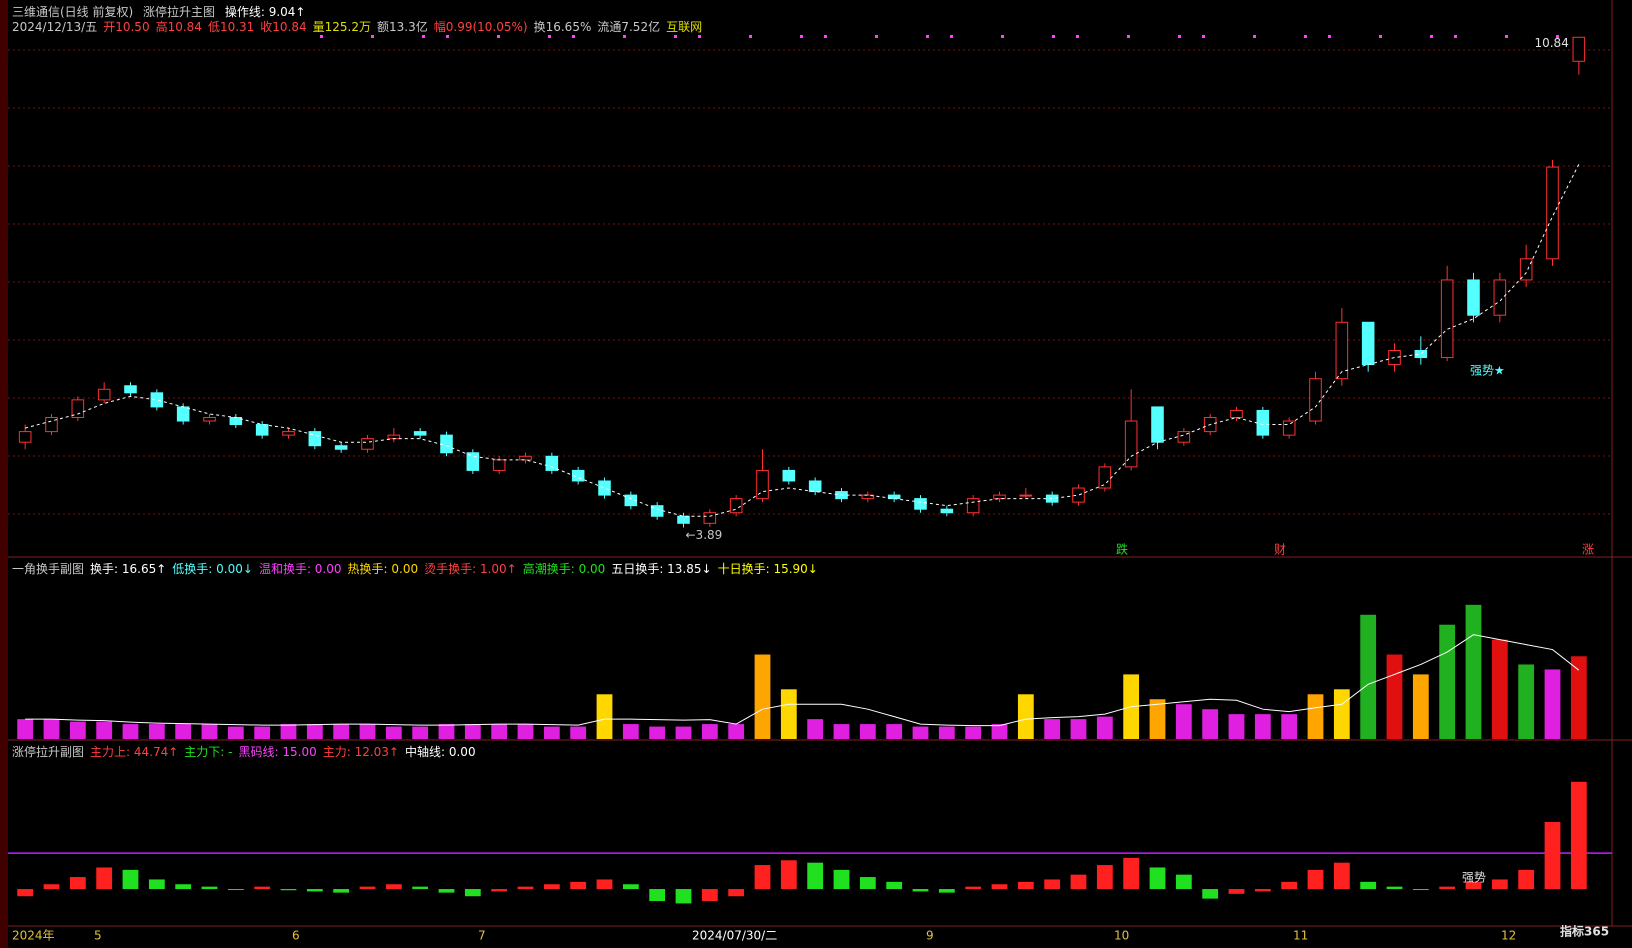 The width and height of the screenshot is (1632, 948). What do you see at coordinates (440, 752) in the screenshot?
I see `legend-item: 中轴线: 0.00` at bounding box center [440, 752].